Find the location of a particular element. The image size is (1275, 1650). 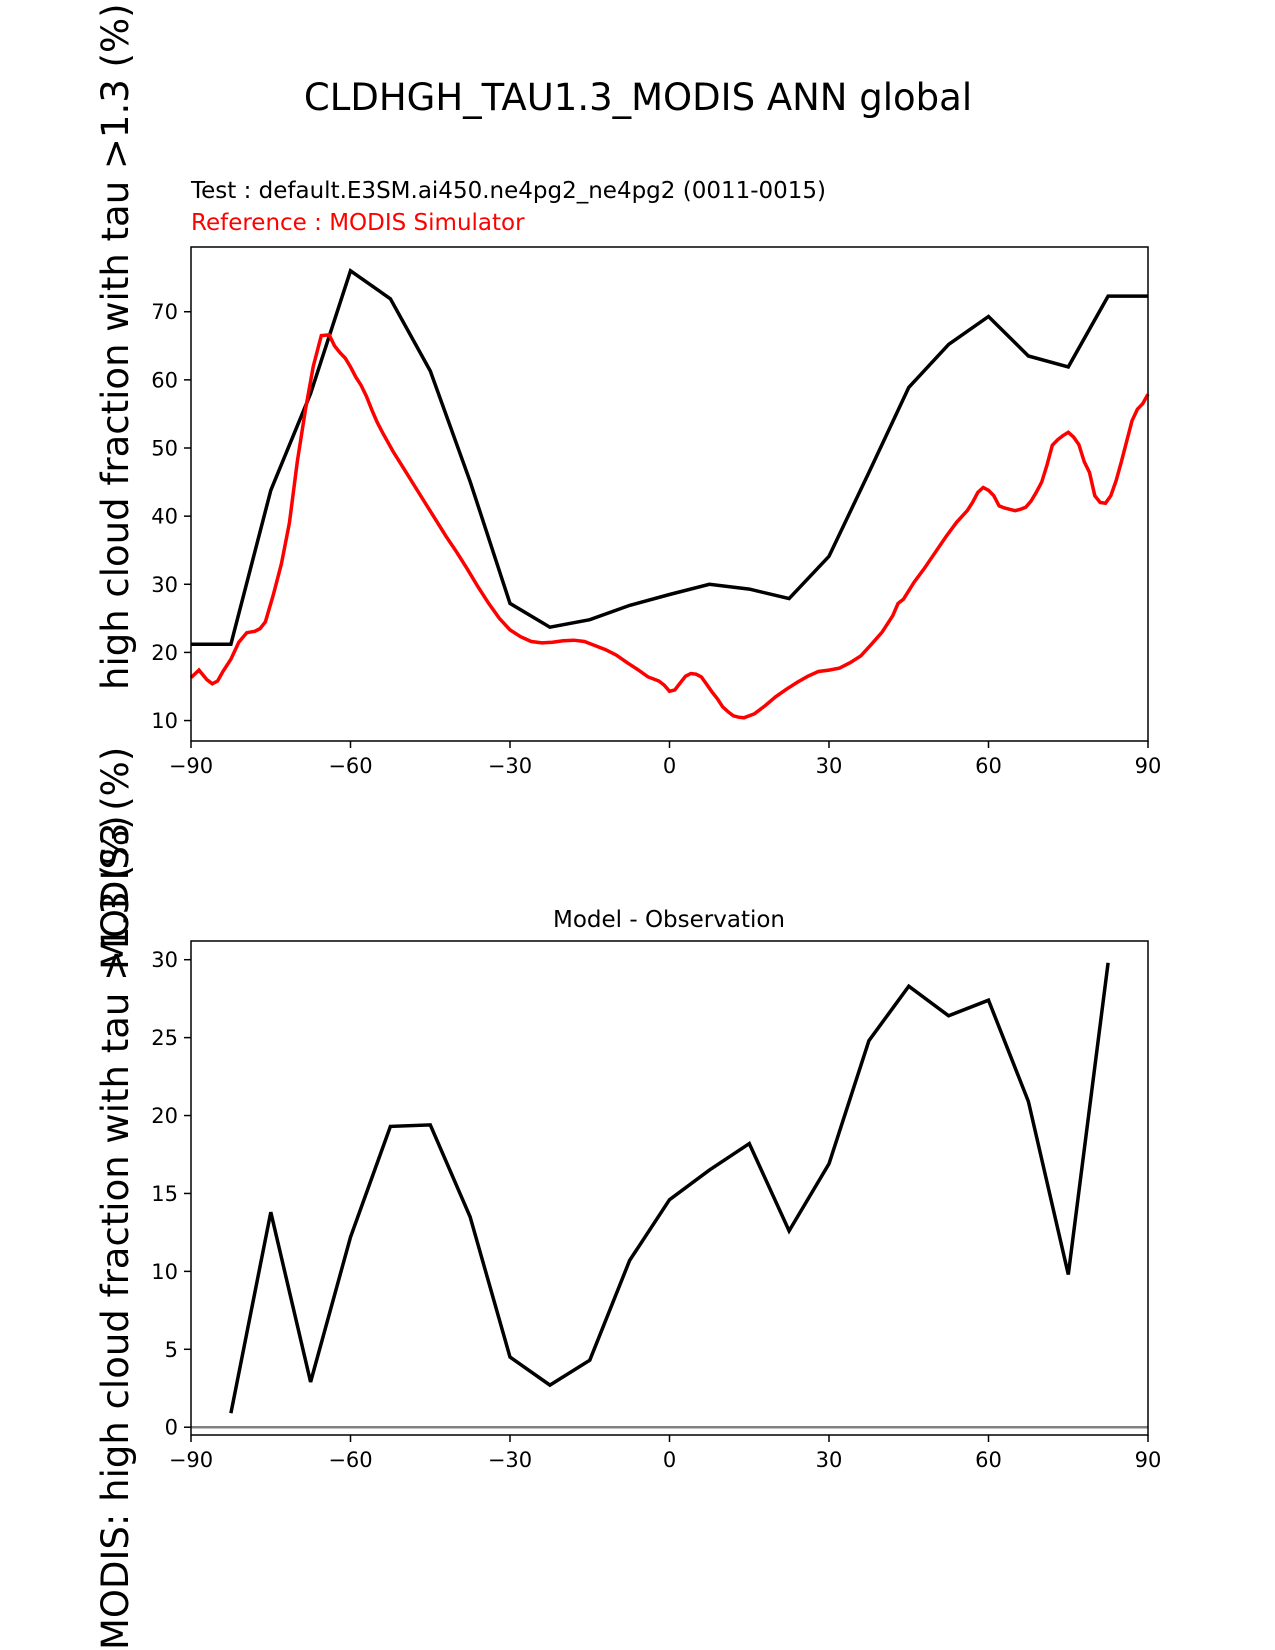

top-x-tick-label-6: 90 is located at coordinates (1148, 766).